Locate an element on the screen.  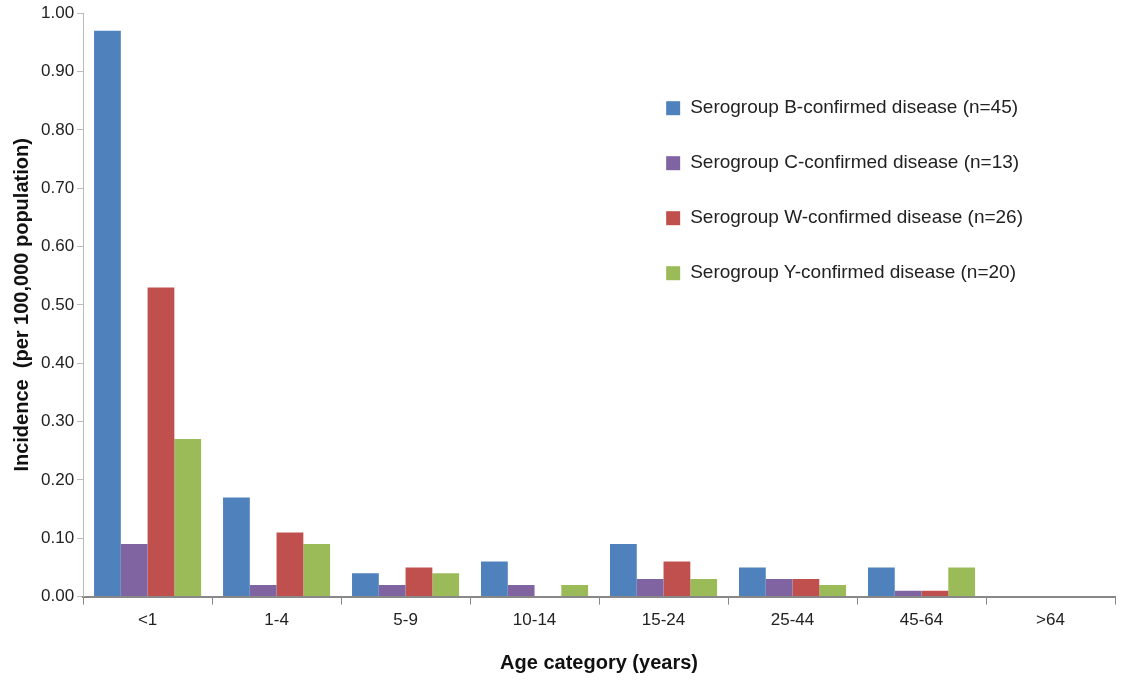
y-tick-label: 1.00 is located at coordinates (57, 12).